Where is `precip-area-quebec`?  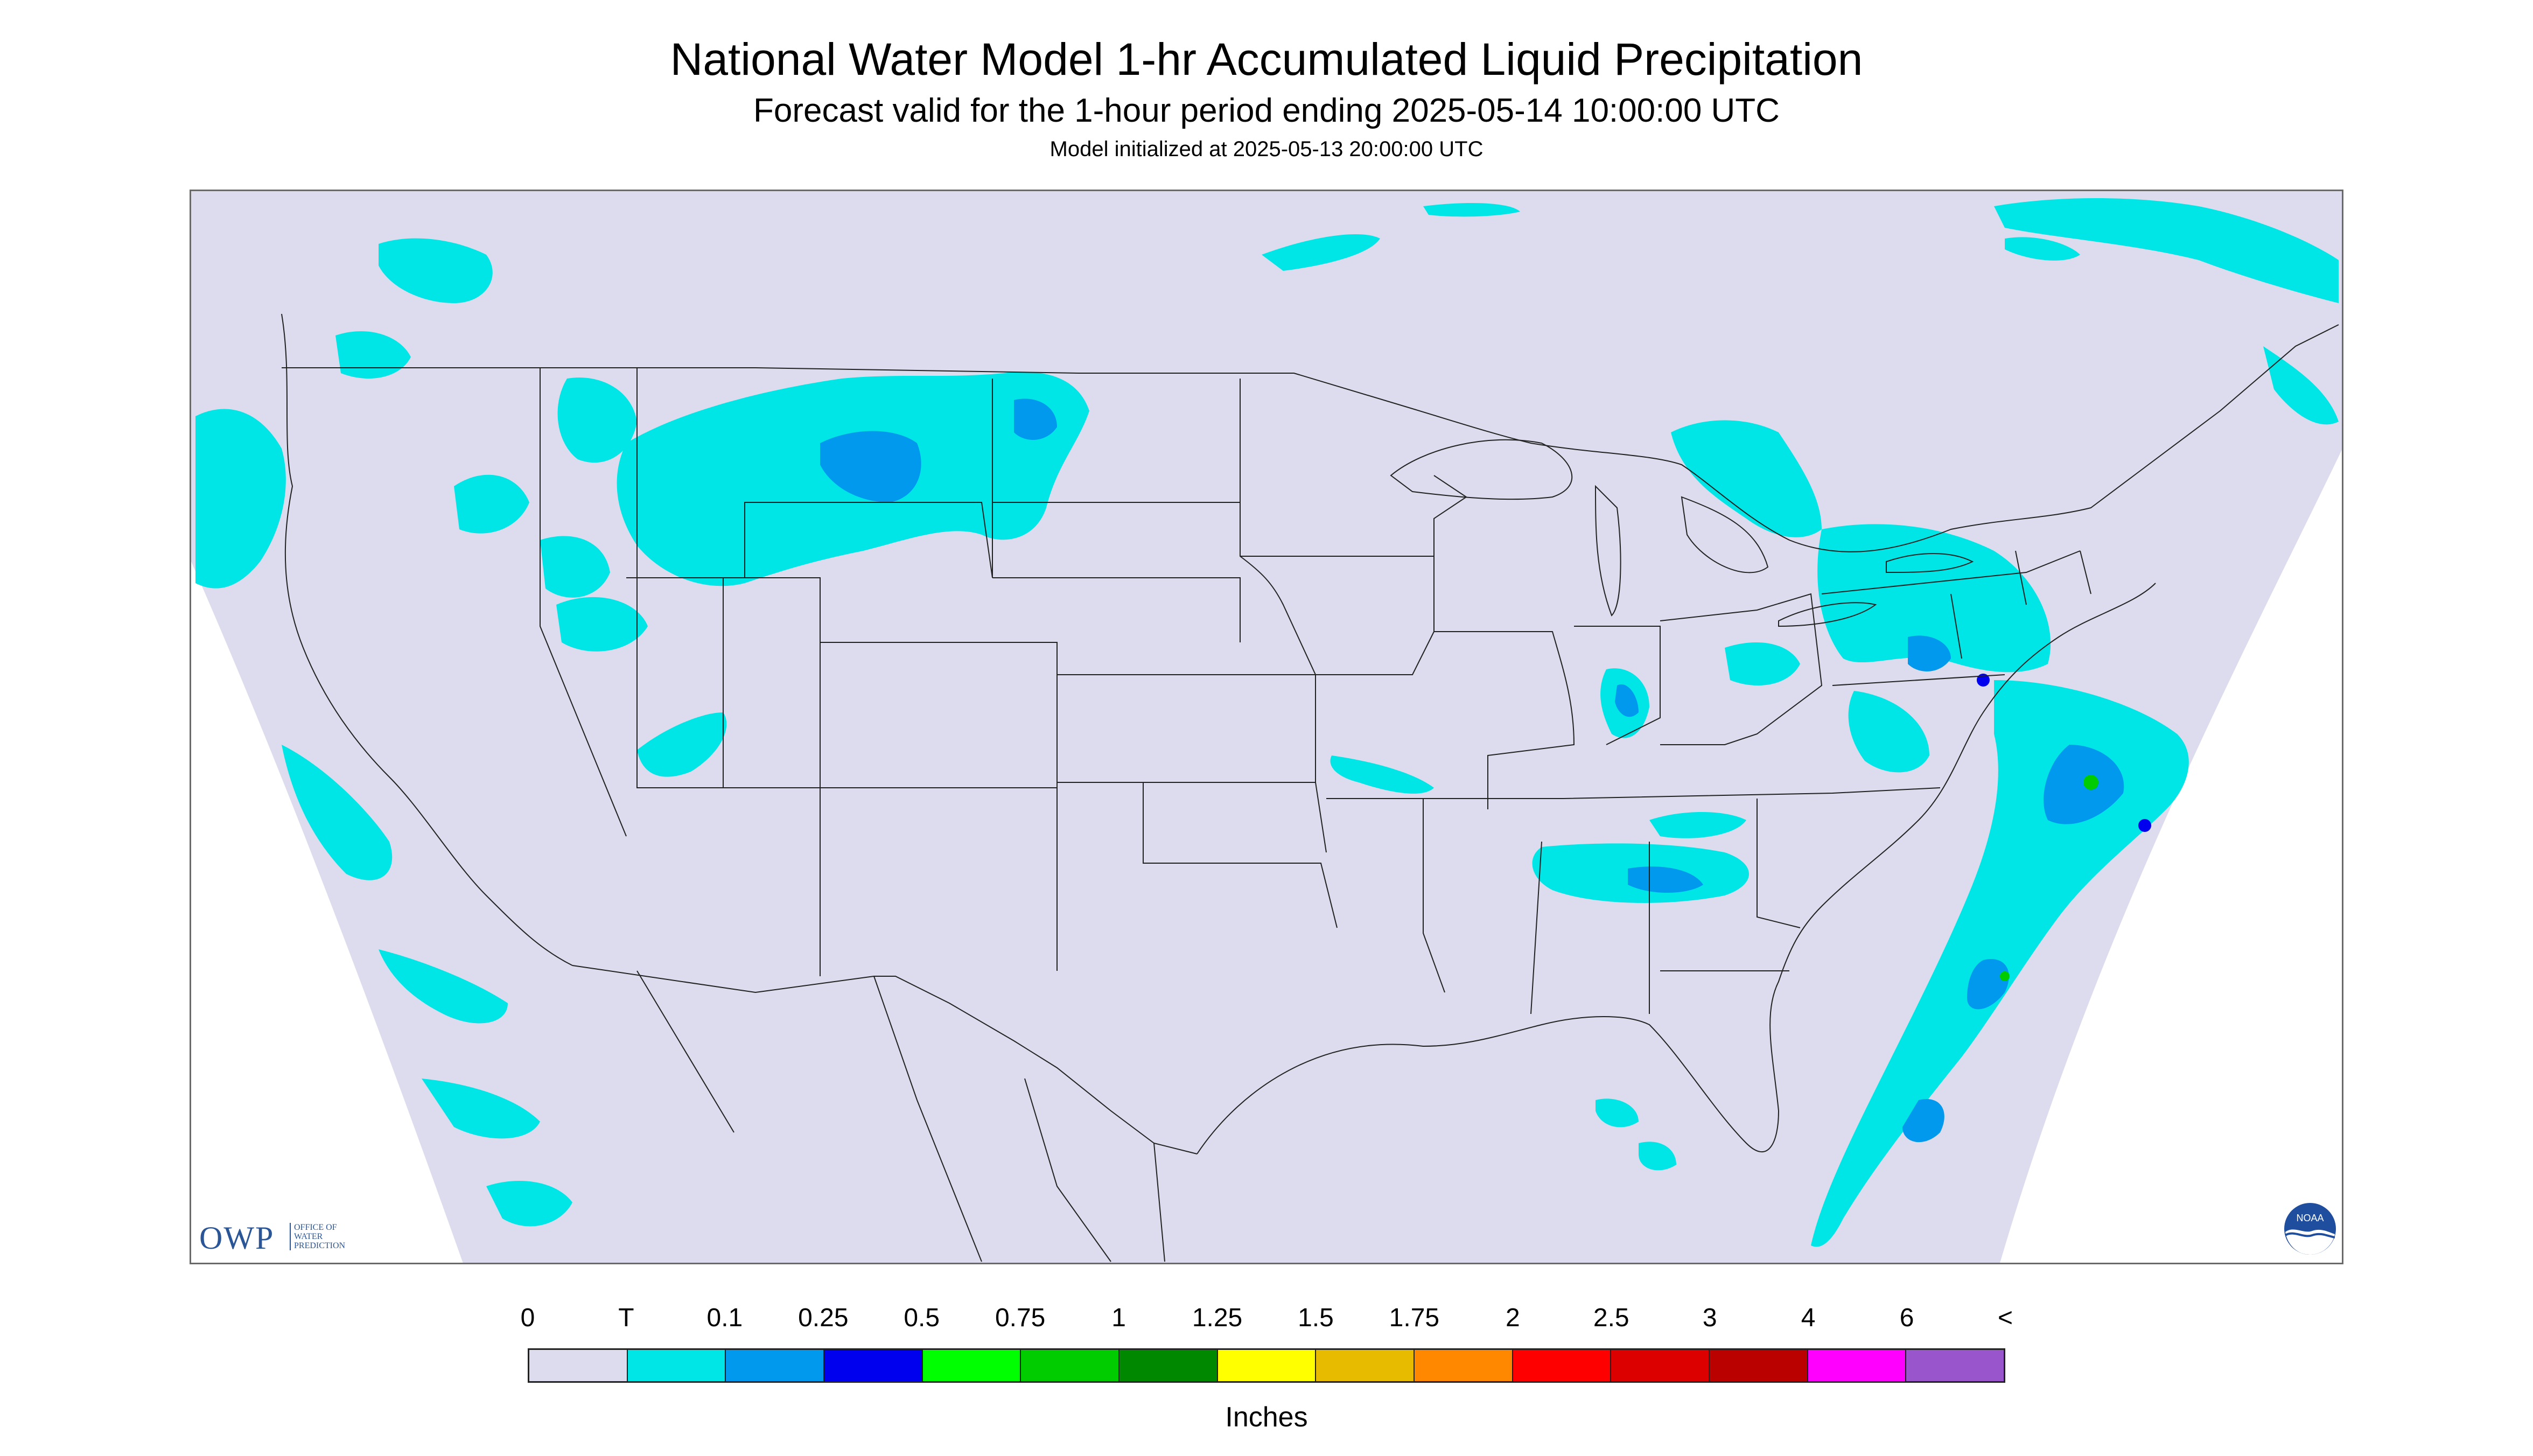 precip-area-quebec is located at coordinates (2301, 385).